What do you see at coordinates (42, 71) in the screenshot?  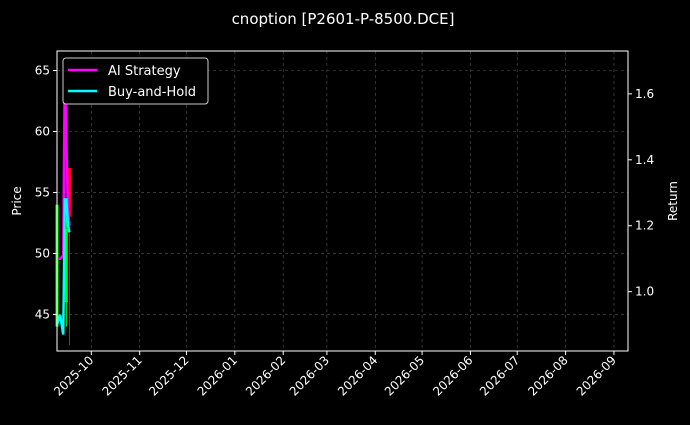 I see `y-left-tick-label: 65` at bounding box center [42, 71].